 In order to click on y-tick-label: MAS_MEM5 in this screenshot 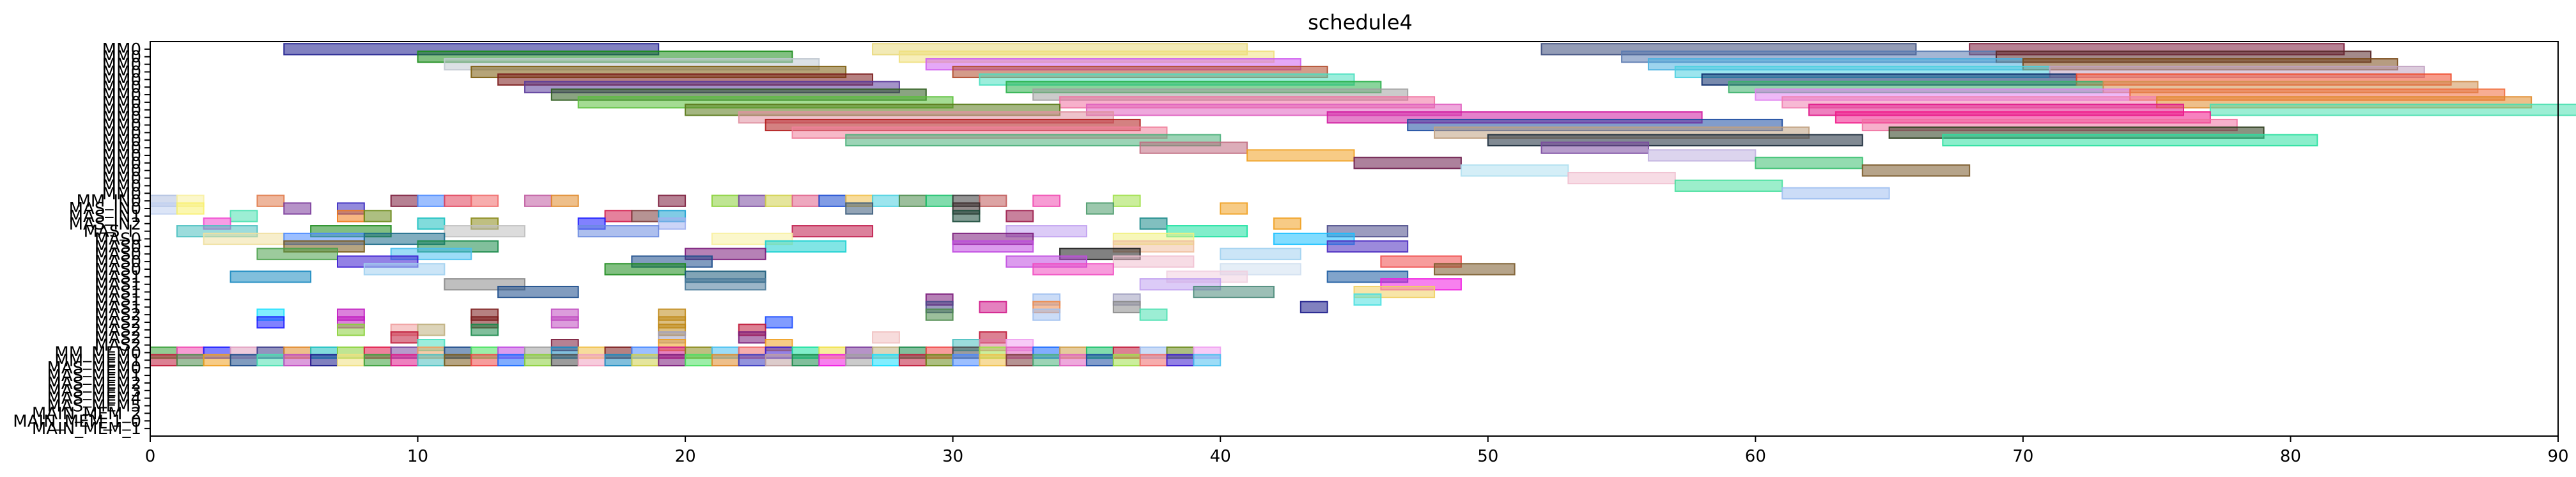, I will do `click(94, 406)`.